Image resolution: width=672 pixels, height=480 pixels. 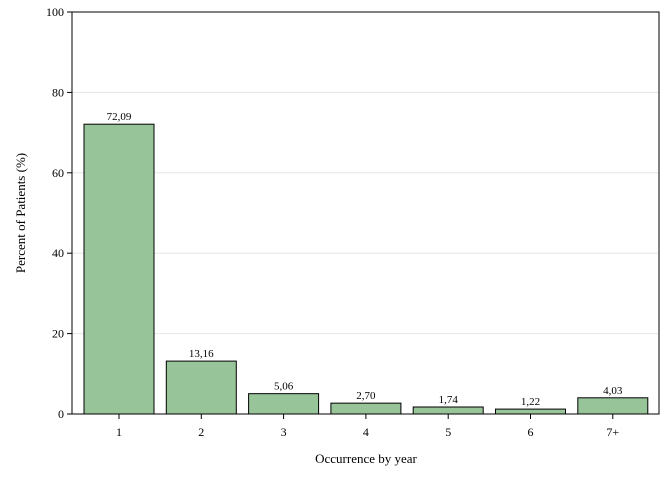 I want to click on data-label-2: 13,16, so click(x=201, y=354).